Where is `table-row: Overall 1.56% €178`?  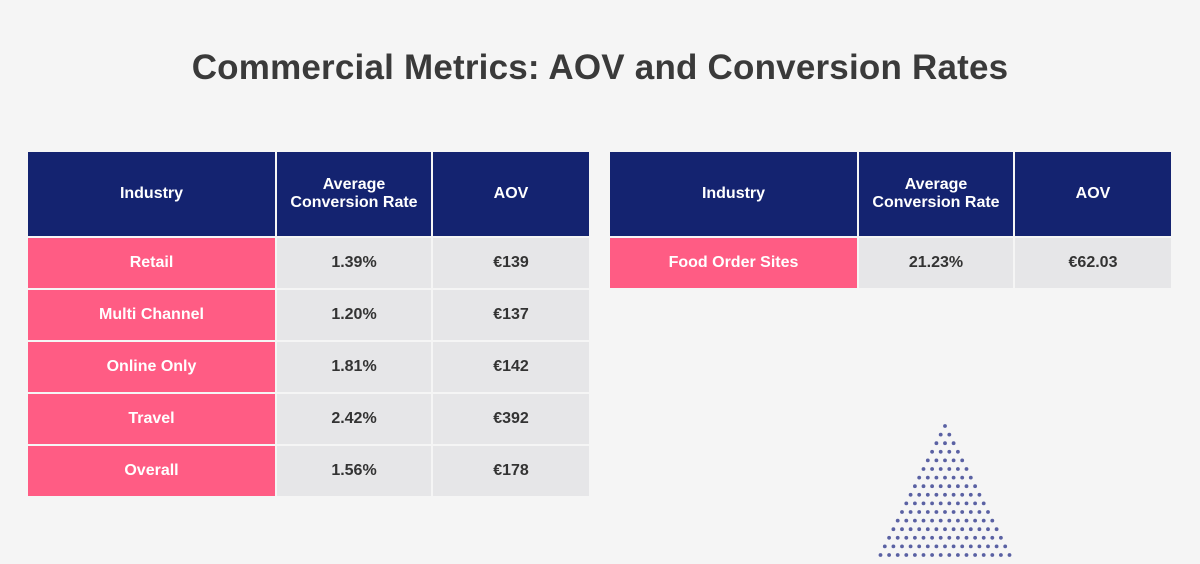 table-row: Overall 1.56% €178 is located at coordinates (308, 470).